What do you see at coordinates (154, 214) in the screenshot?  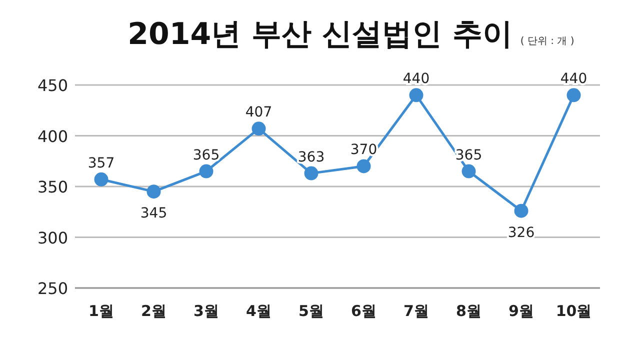 I see `data-label: 345` at bounding box center [154, 214].